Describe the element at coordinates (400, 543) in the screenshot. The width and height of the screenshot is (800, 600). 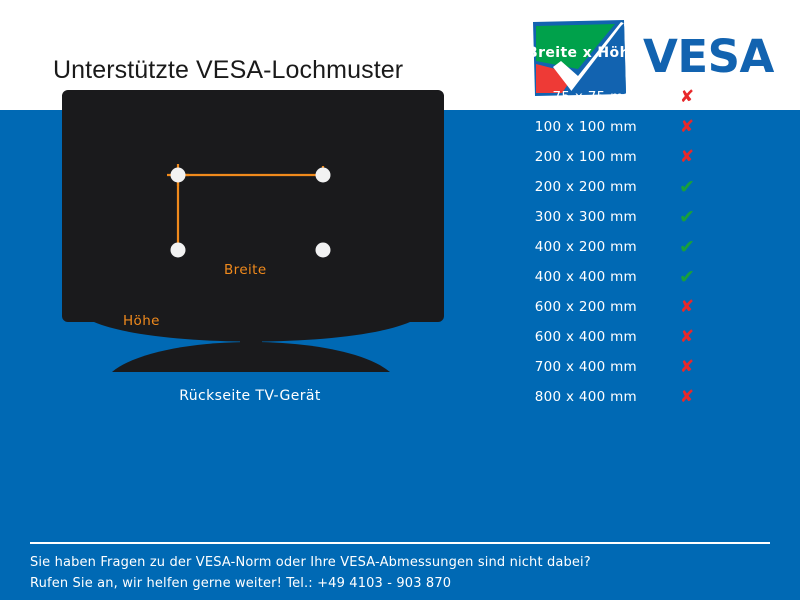
I see `footer-divider` at that location.